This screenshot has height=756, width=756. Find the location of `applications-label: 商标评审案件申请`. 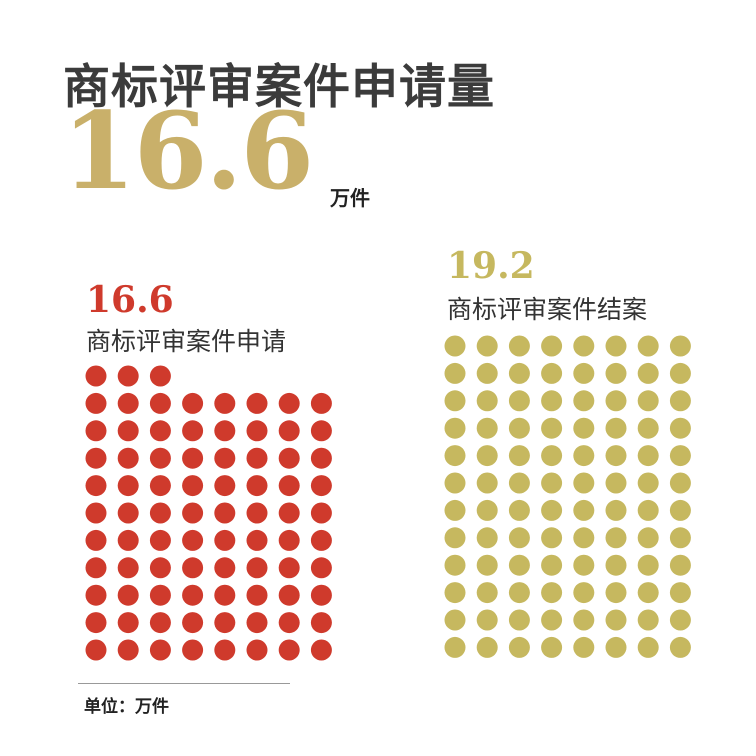

applications-label: 商标评审案件申请 is located at coordinates (186, 341).